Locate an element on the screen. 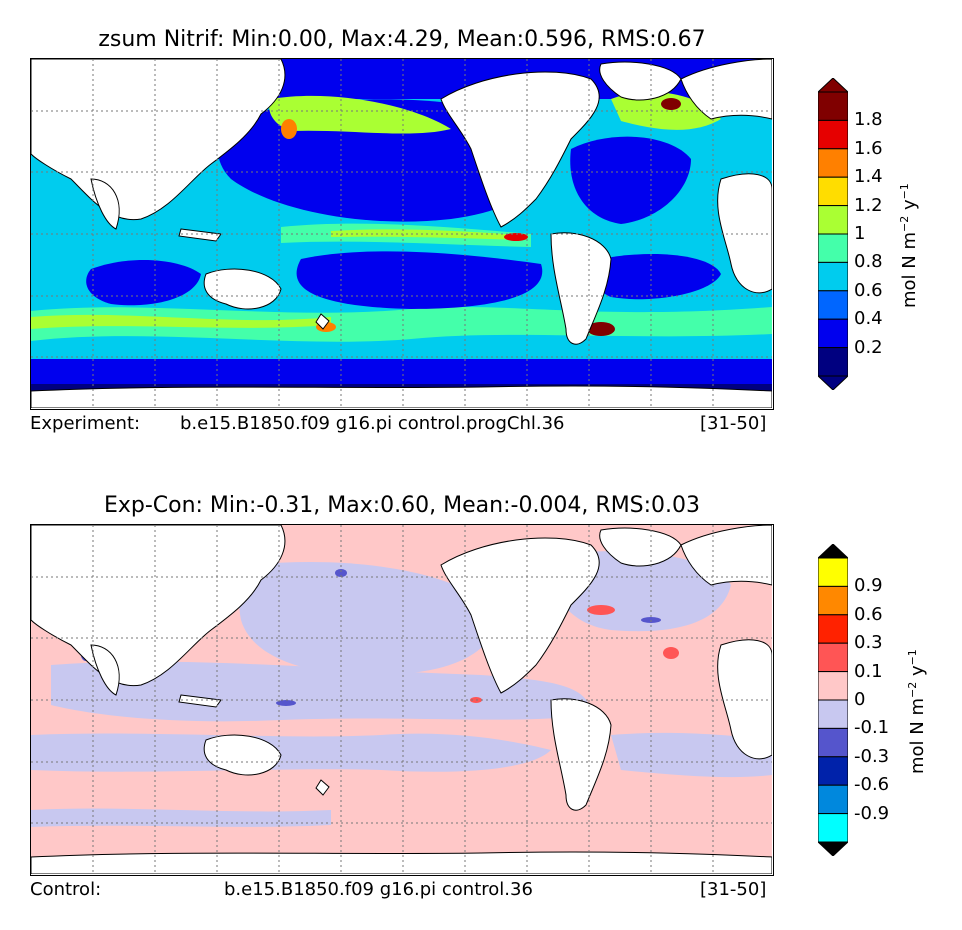 The height and width of the screenshot is (930, 962). top-newfoundland-hotspot is located at coordinates (671, 104).